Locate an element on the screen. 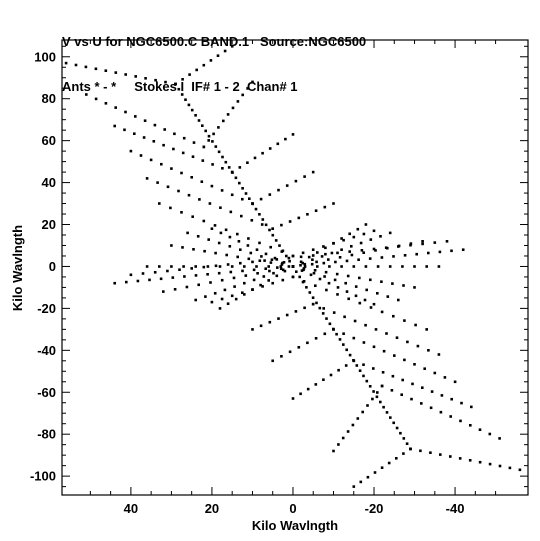 The image size is (540, 541). y-axis-label: Kilo Wavlngth is located at coordinates (17, 268).